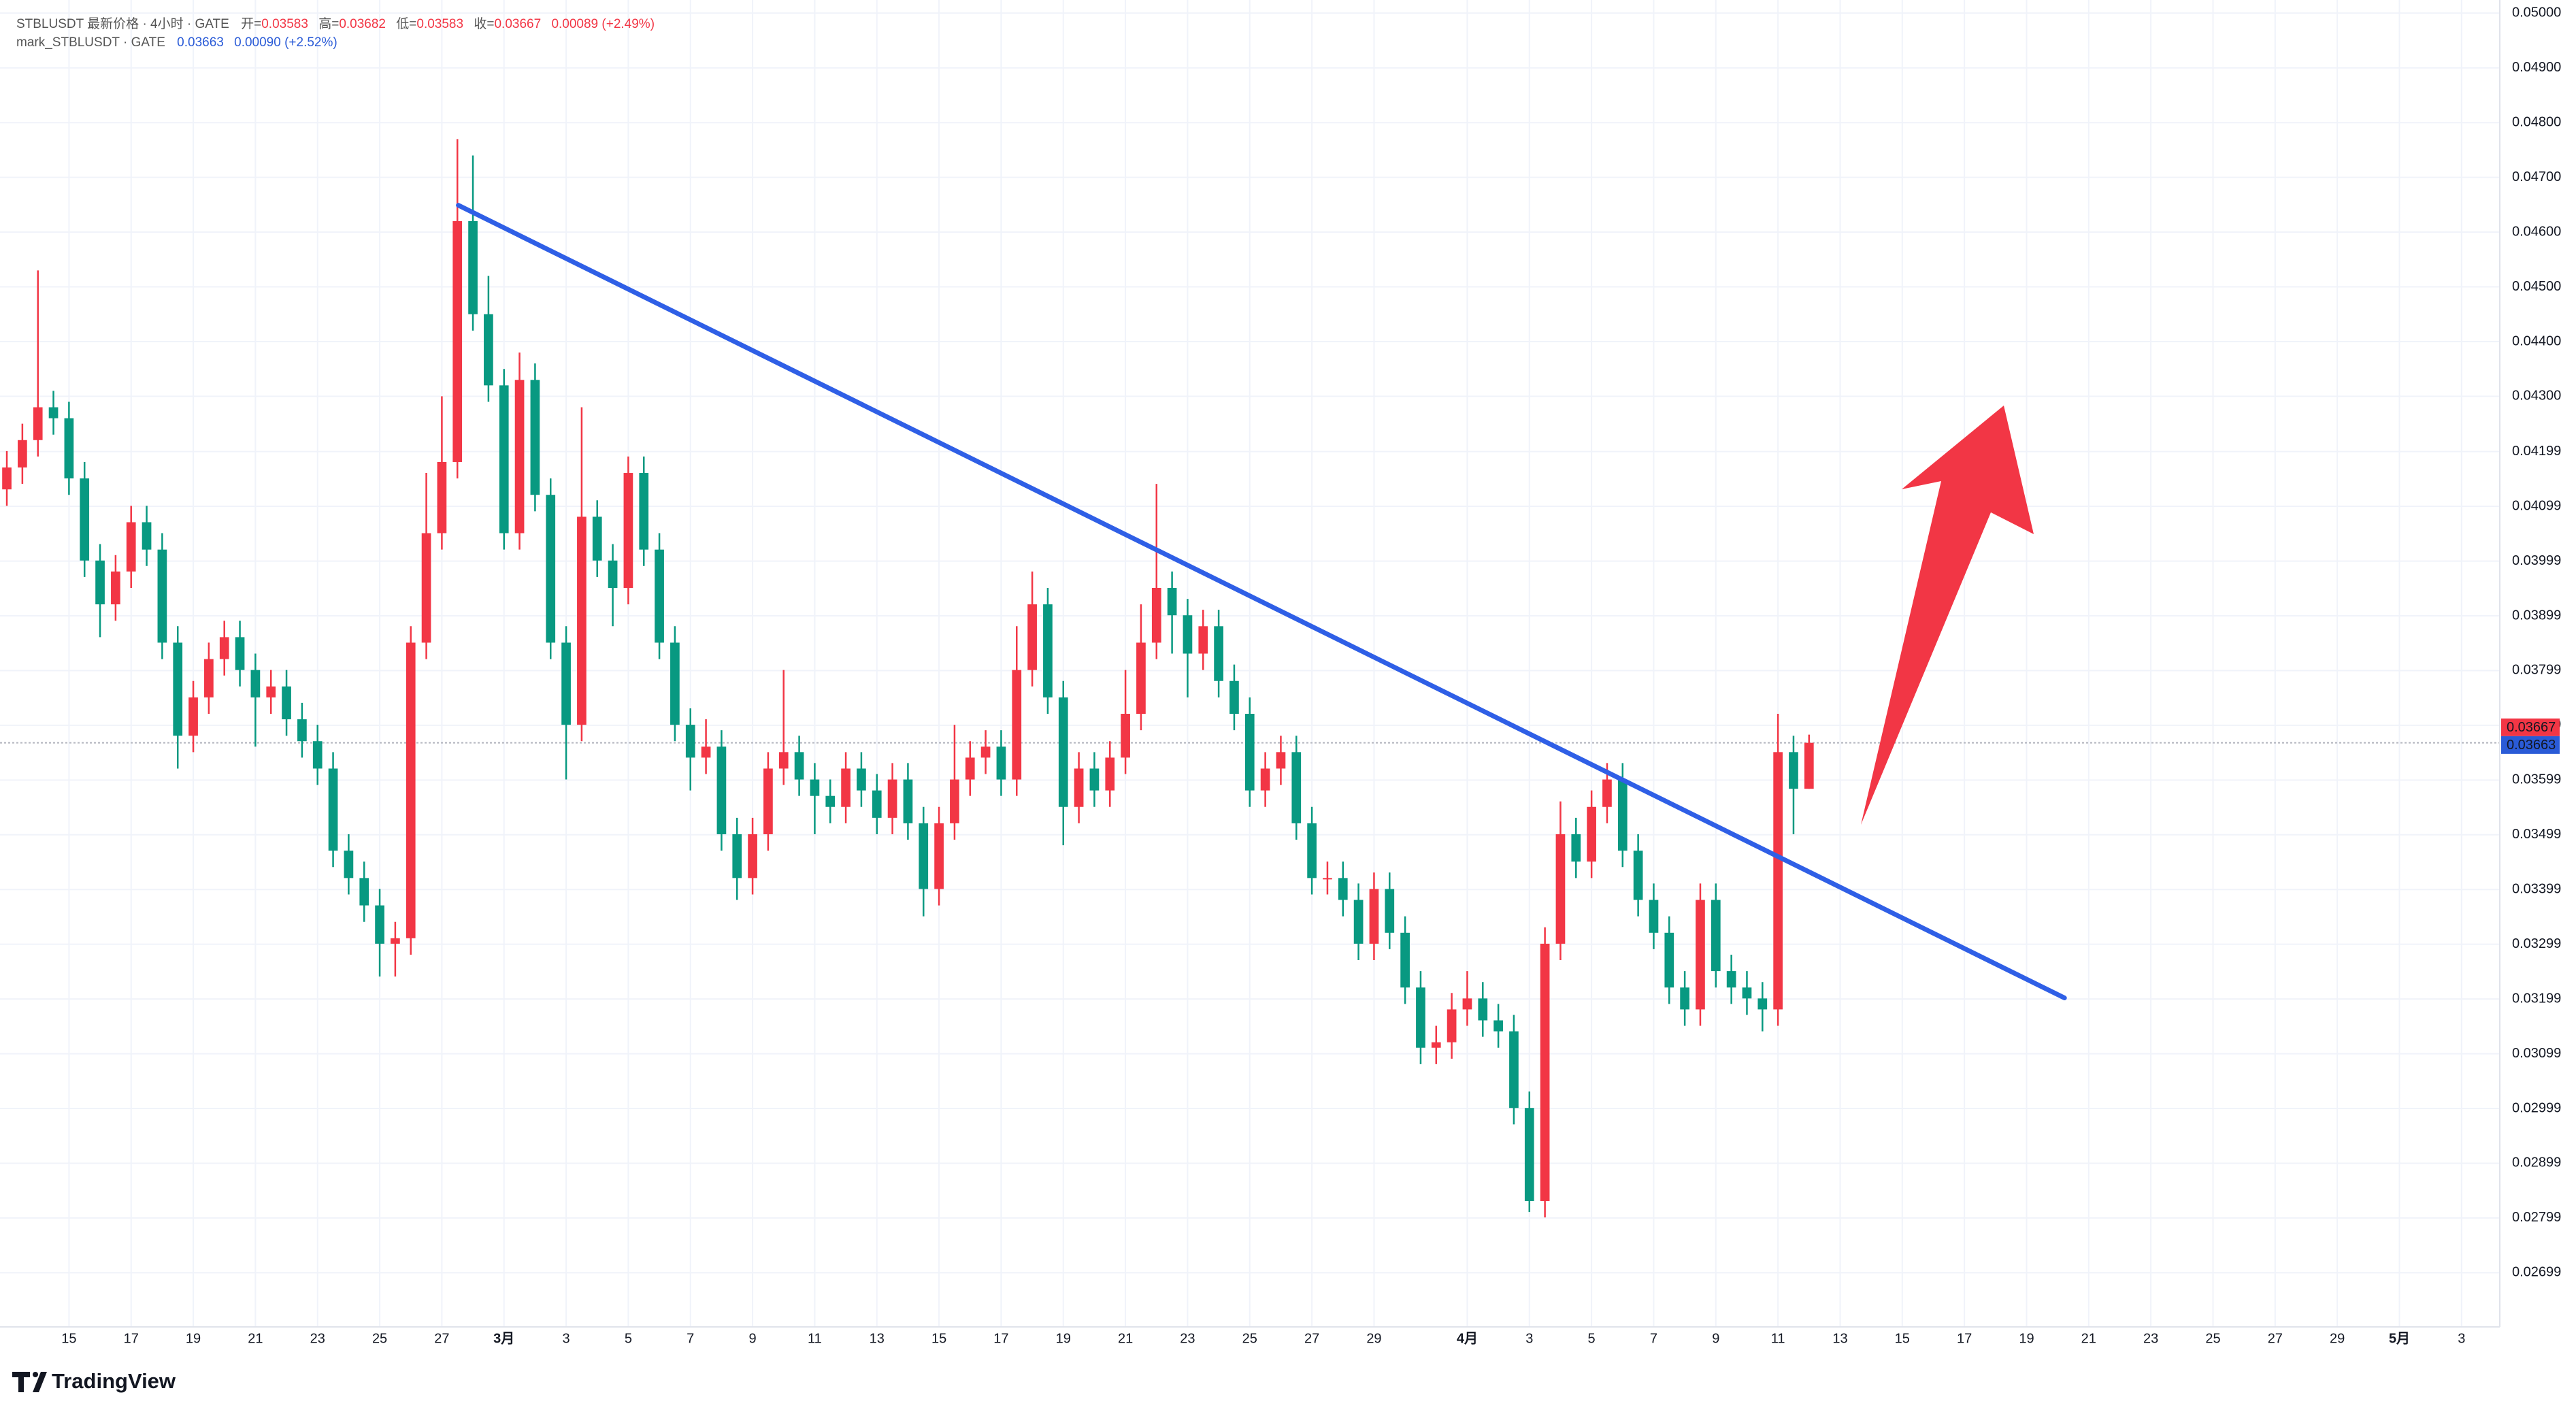 The height and width of the screenshot is (1414, 2576). Describe the element at coordinates (36, 1374) in the screenshot. I see `logo-dot` at that location.